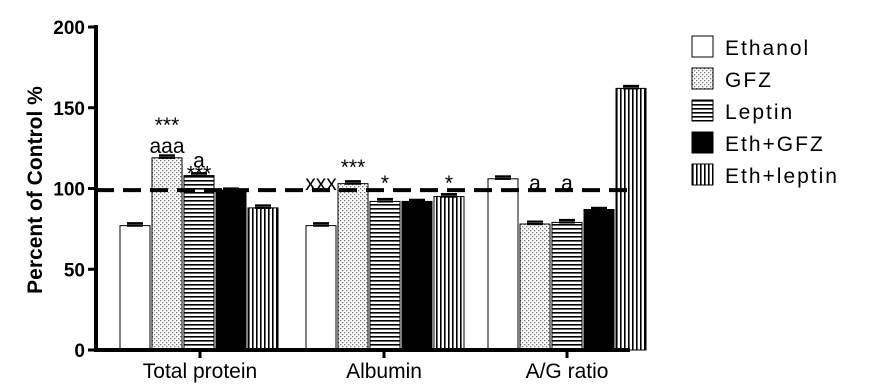 This screenshot has width=871, height=385. What do you see at coordinates (69, 28) in the screenshot?
I see `y-tick-label: 200` at bounding box center [69, 28].